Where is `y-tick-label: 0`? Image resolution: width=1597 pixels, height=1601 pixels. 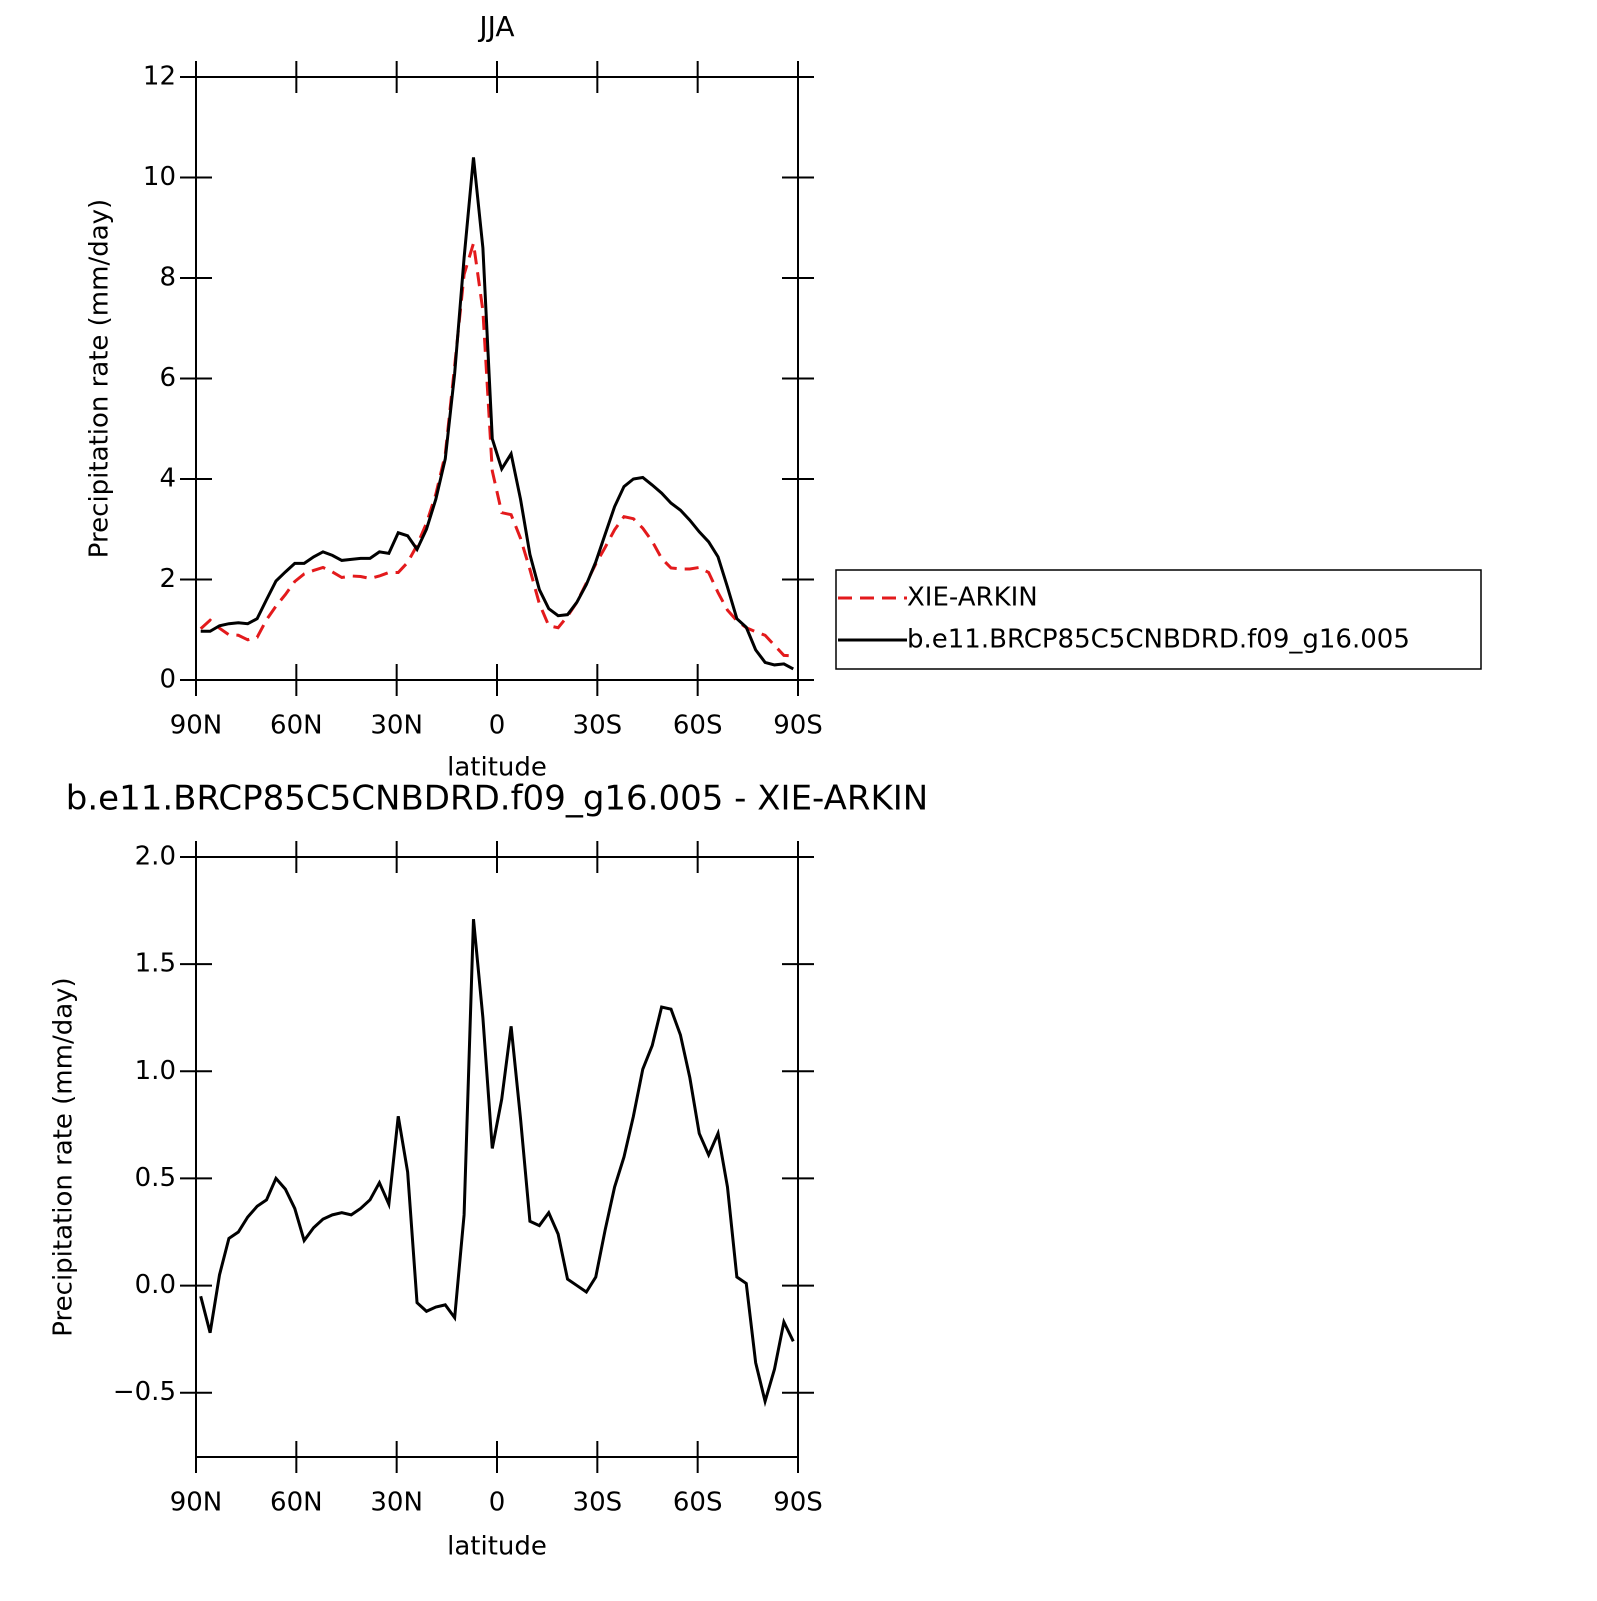 y-tick-label: 0 is located at coordinates (167, 680).